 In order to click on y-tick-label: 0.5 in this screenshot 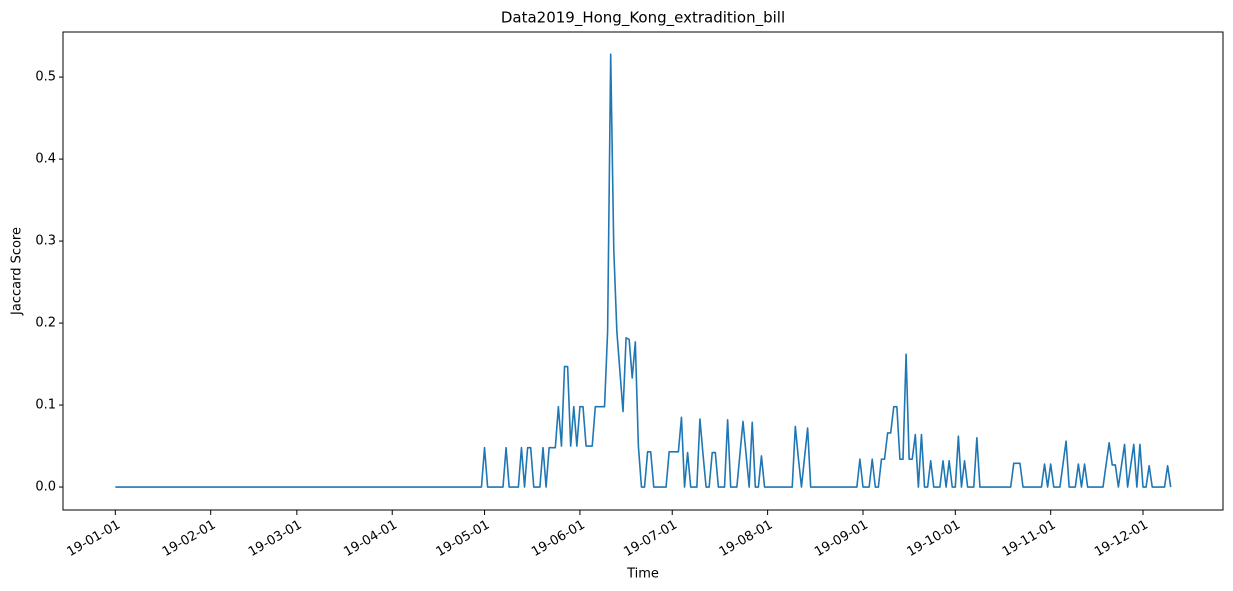, I will do `click(45, 77)`.